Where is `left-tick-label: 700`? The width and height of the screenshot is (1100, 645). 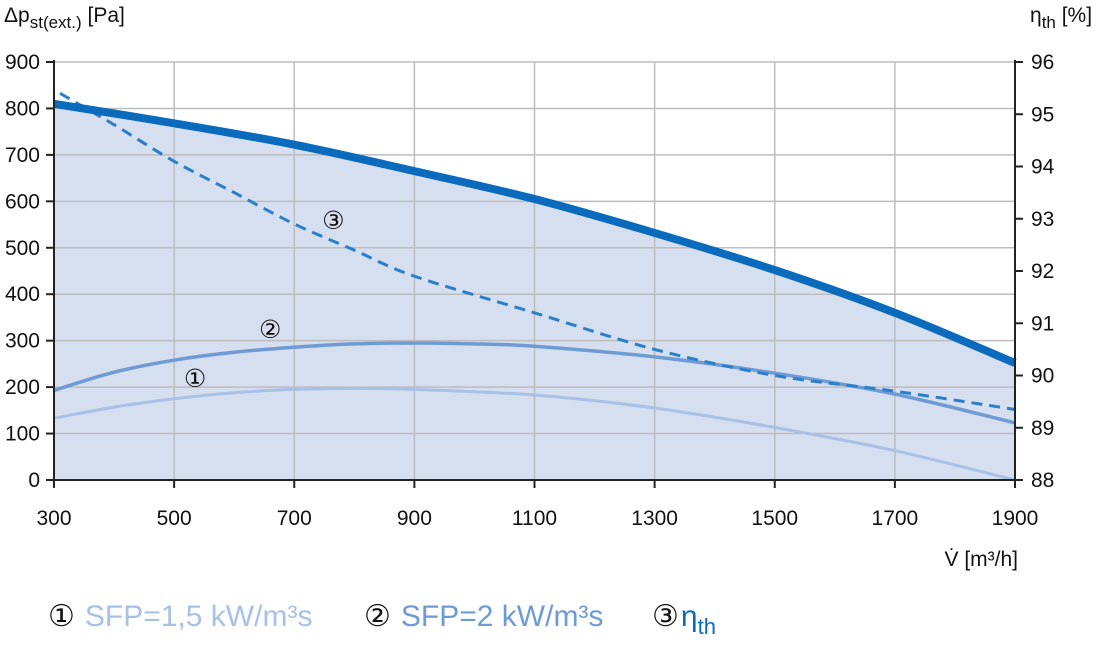
left-tick-label: 700 is located at coordinates (22, 155).